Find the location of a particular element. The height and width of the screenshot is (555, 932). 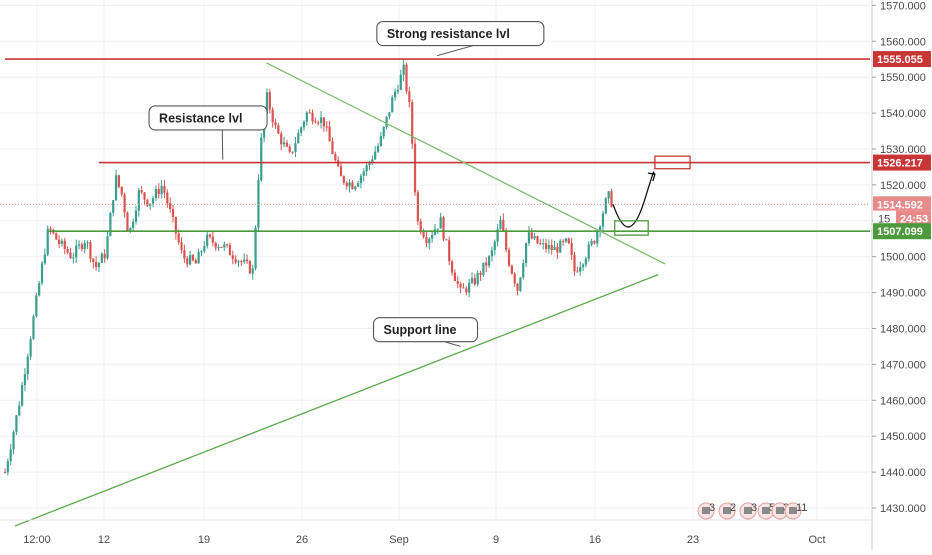

event-marker: 2 is located at coordinates (727, 511).